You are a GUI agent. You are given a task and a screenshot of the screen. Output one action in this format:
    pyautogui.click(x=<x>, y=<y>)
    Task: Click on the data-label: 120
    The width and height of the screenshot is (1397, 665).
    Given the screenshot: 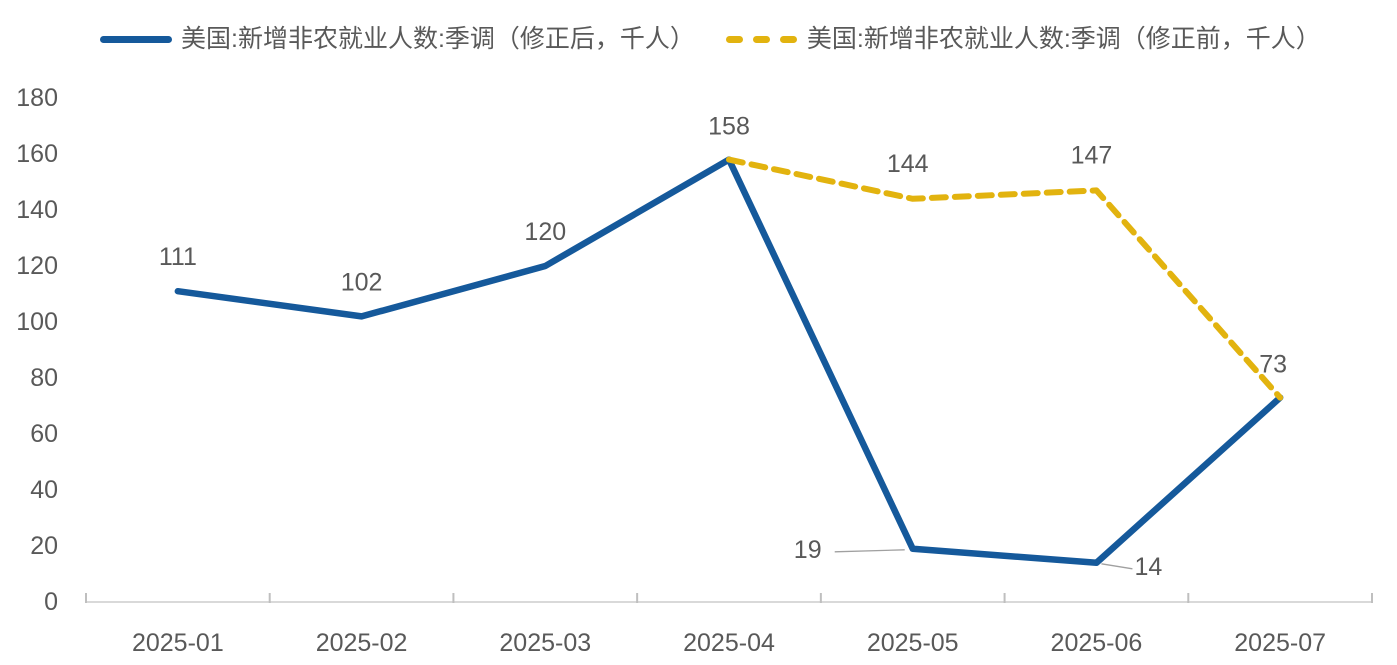 What is the action you would take?
    pyautogui.click(x=545, y=232)
    